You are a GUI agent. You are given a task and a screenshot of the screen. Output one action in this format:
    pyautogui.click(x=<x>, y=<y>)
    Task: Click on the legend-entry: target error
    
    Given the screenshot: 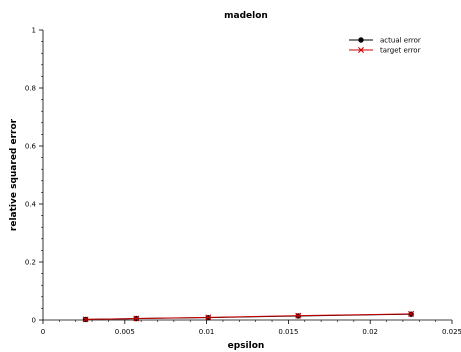 What is the action you would take?
    pyautogui.click(x=385, y=51)
    